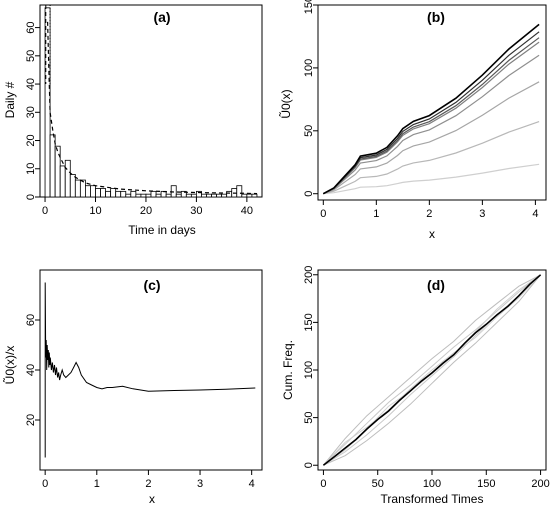 This screenshot has height=508, width=550. I want to click on a-xtick-label: 20, so click(146, 211).